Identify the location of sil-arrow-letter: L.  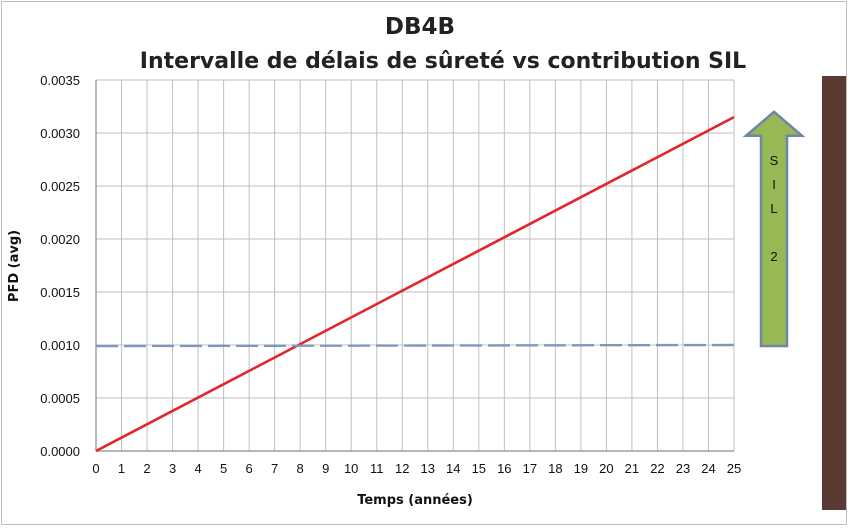
(773, 208).